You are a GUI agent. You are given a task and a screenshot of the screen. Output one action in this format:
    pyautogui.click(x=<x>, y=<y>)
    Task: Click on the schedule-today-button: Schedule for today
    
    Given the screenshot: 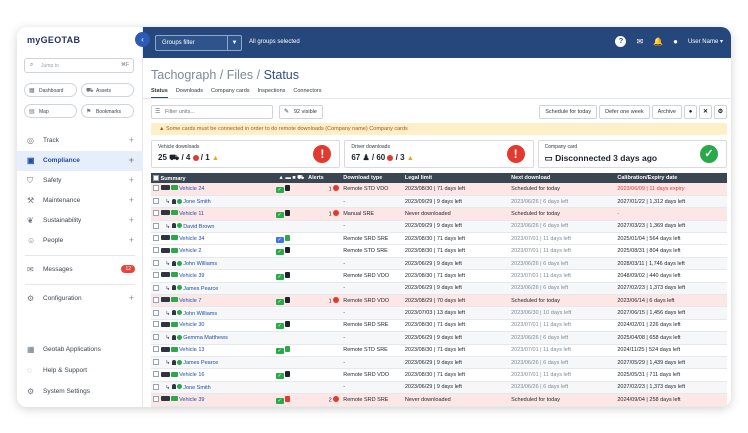 What is the action you would take?
    pyautogui.click(x=568, y=112)
    